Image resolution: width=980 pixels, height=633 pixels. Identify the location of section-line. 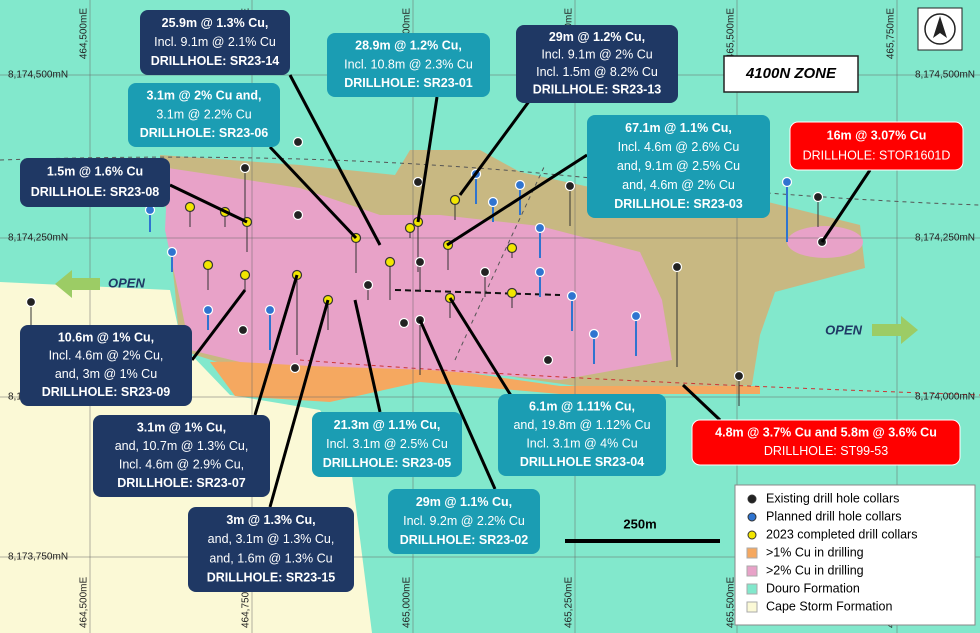
(477, 292).